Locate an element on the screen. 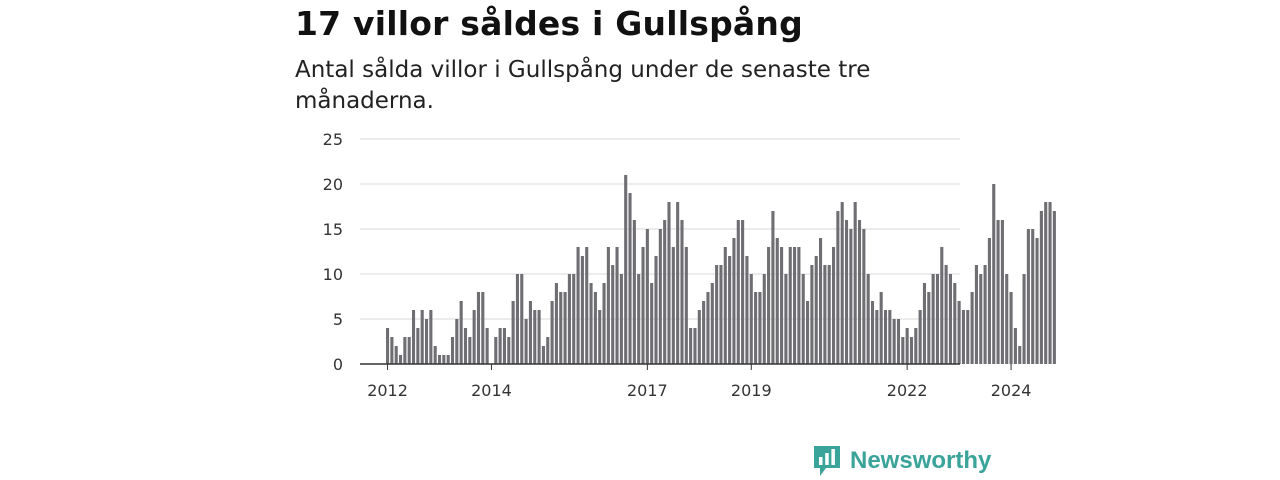  x-tick-label: 2019 is located at coordinates (751, 390).